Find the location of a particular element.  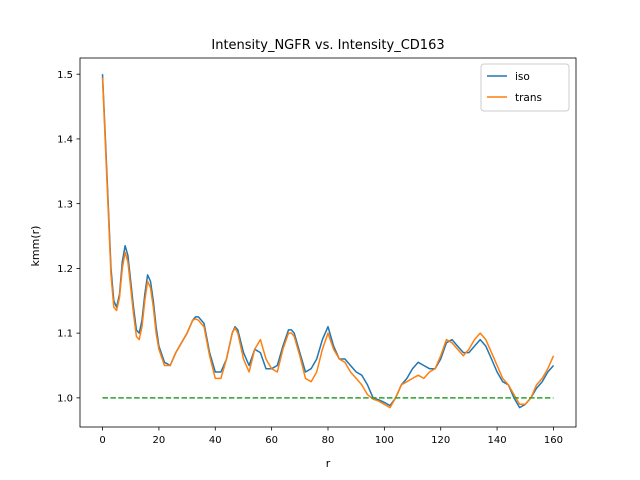

y-tick-label: 1.1 is located at coordinates (65, 334).